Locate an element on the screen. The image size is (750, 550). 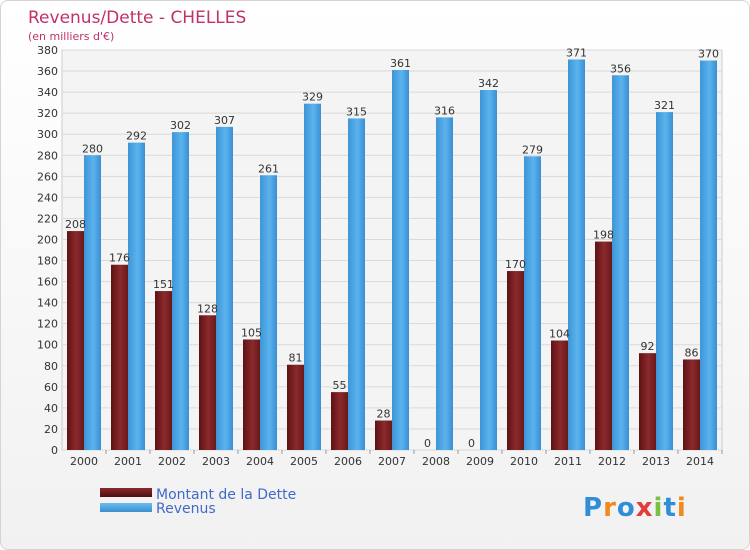
data-label: 261 is located at coordinates (268, 168).